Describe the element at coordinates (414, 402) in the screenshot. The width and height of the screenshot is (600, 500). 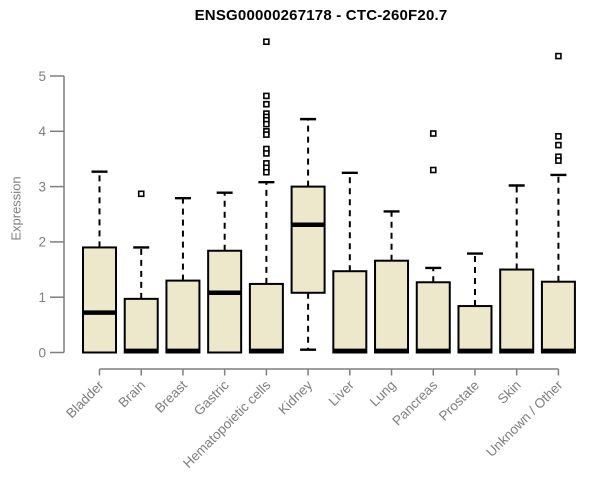
I see `x-tick-label: Pancreas` at that location.